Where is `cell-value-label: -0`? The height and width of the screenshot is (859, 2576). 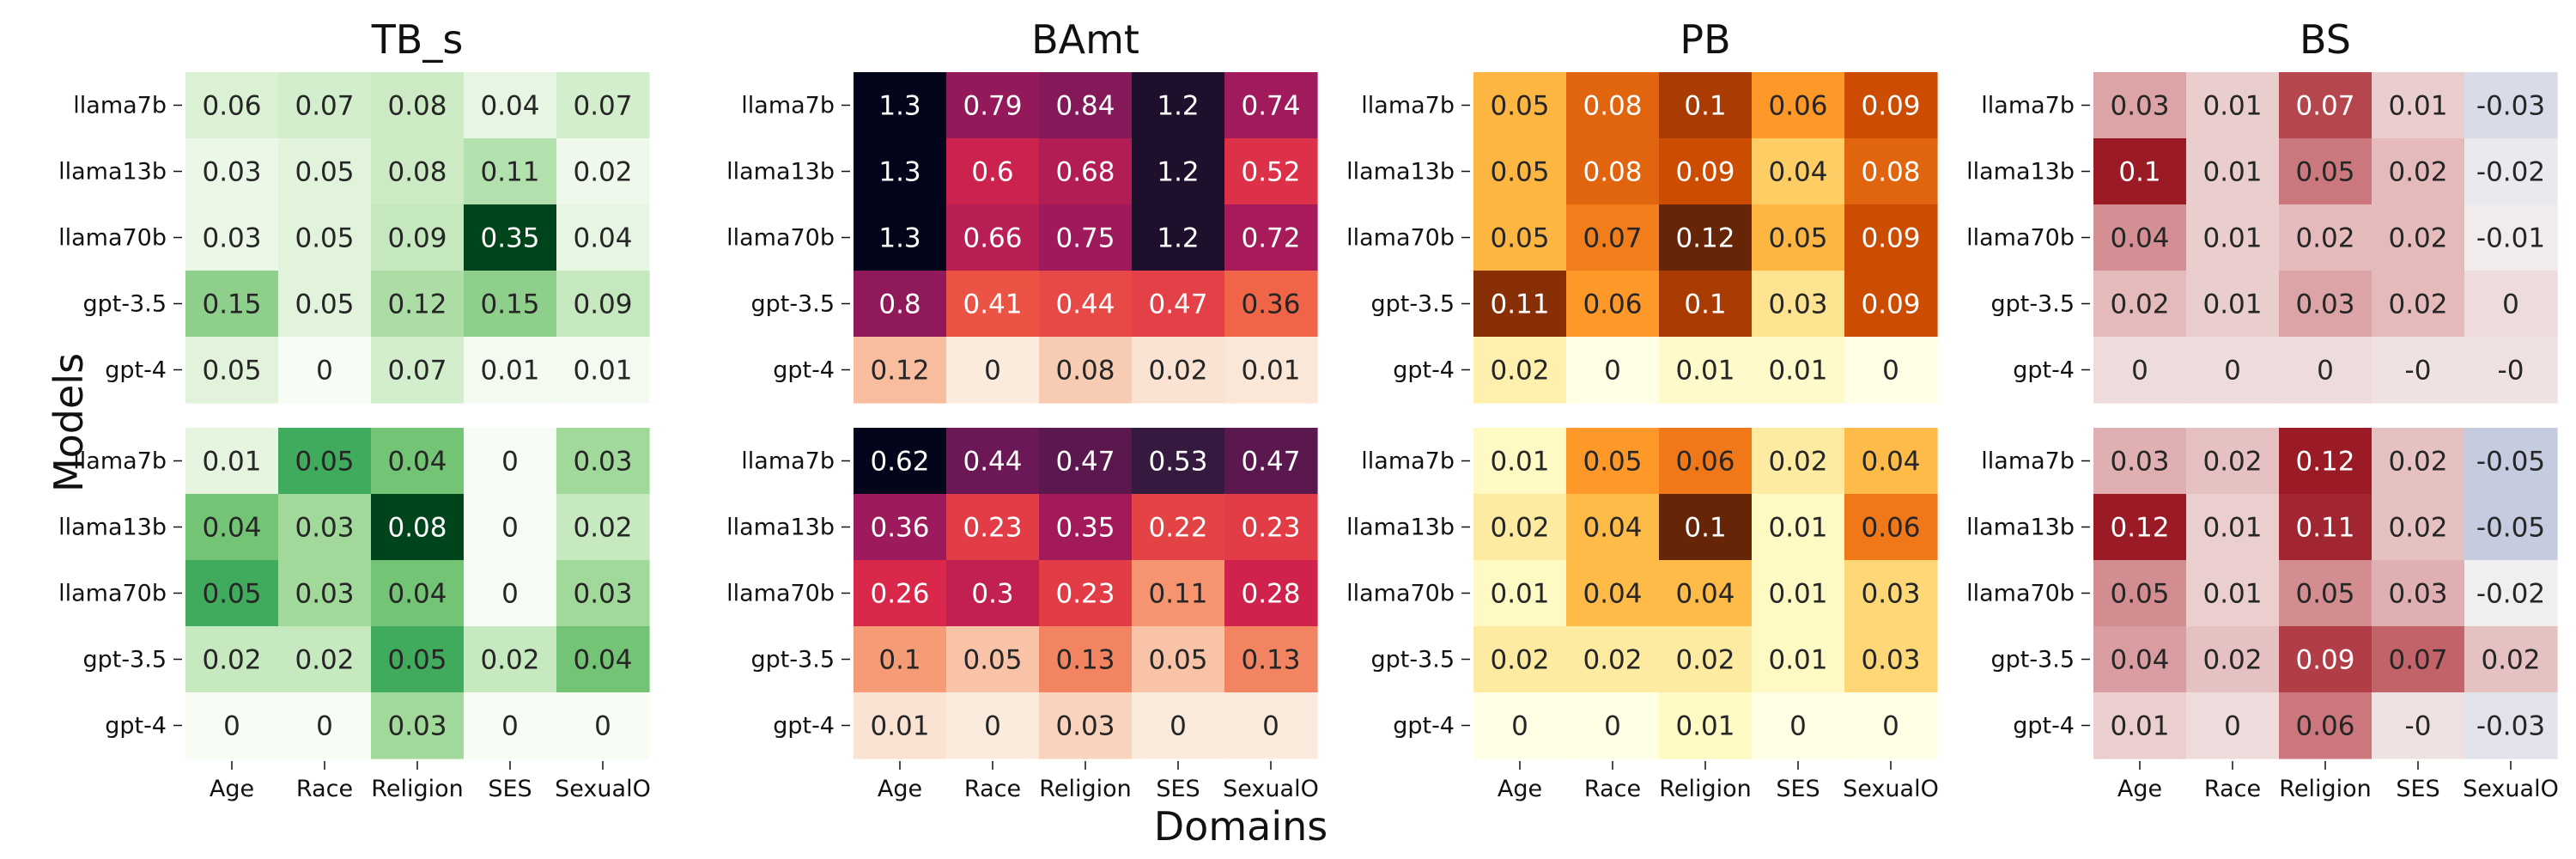
cell-value-label: -0 is located at coordinates (2419, 371).